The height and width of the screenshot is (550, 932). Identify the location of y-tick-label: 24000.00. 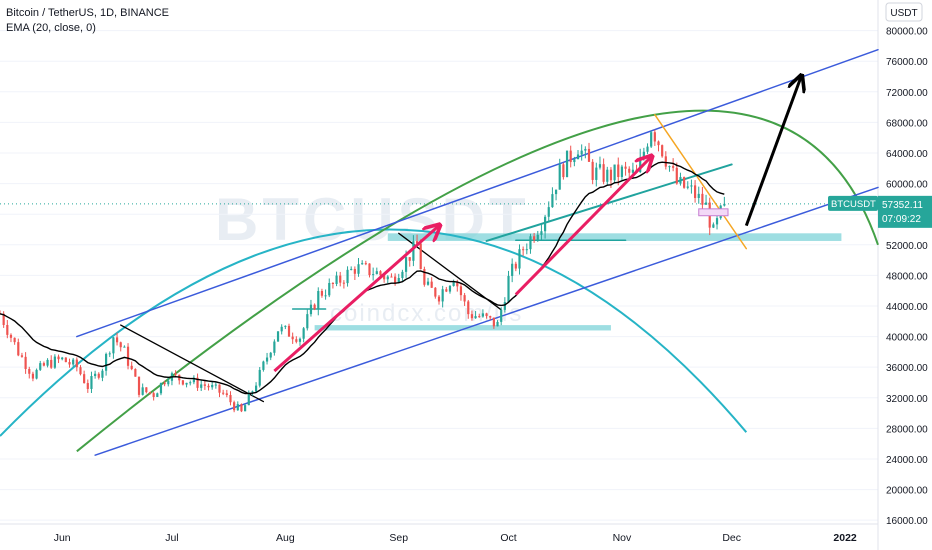
(907, 460).